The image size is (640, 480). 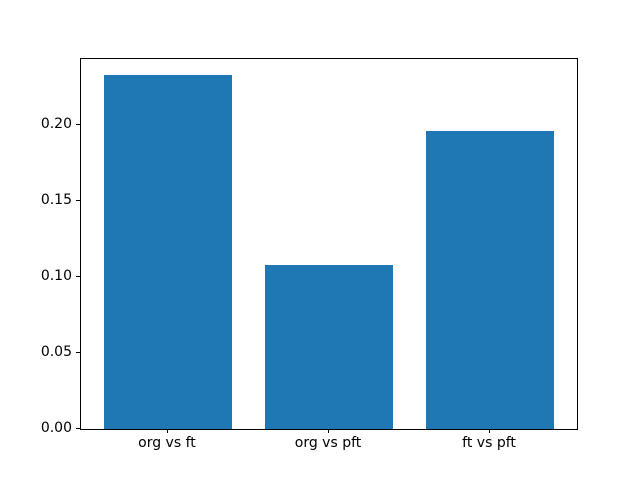 What do you see at coordinates (56, 351) in the screenshot?
I see `y-tick-label: 0.05` at bounding box center [56, 351].